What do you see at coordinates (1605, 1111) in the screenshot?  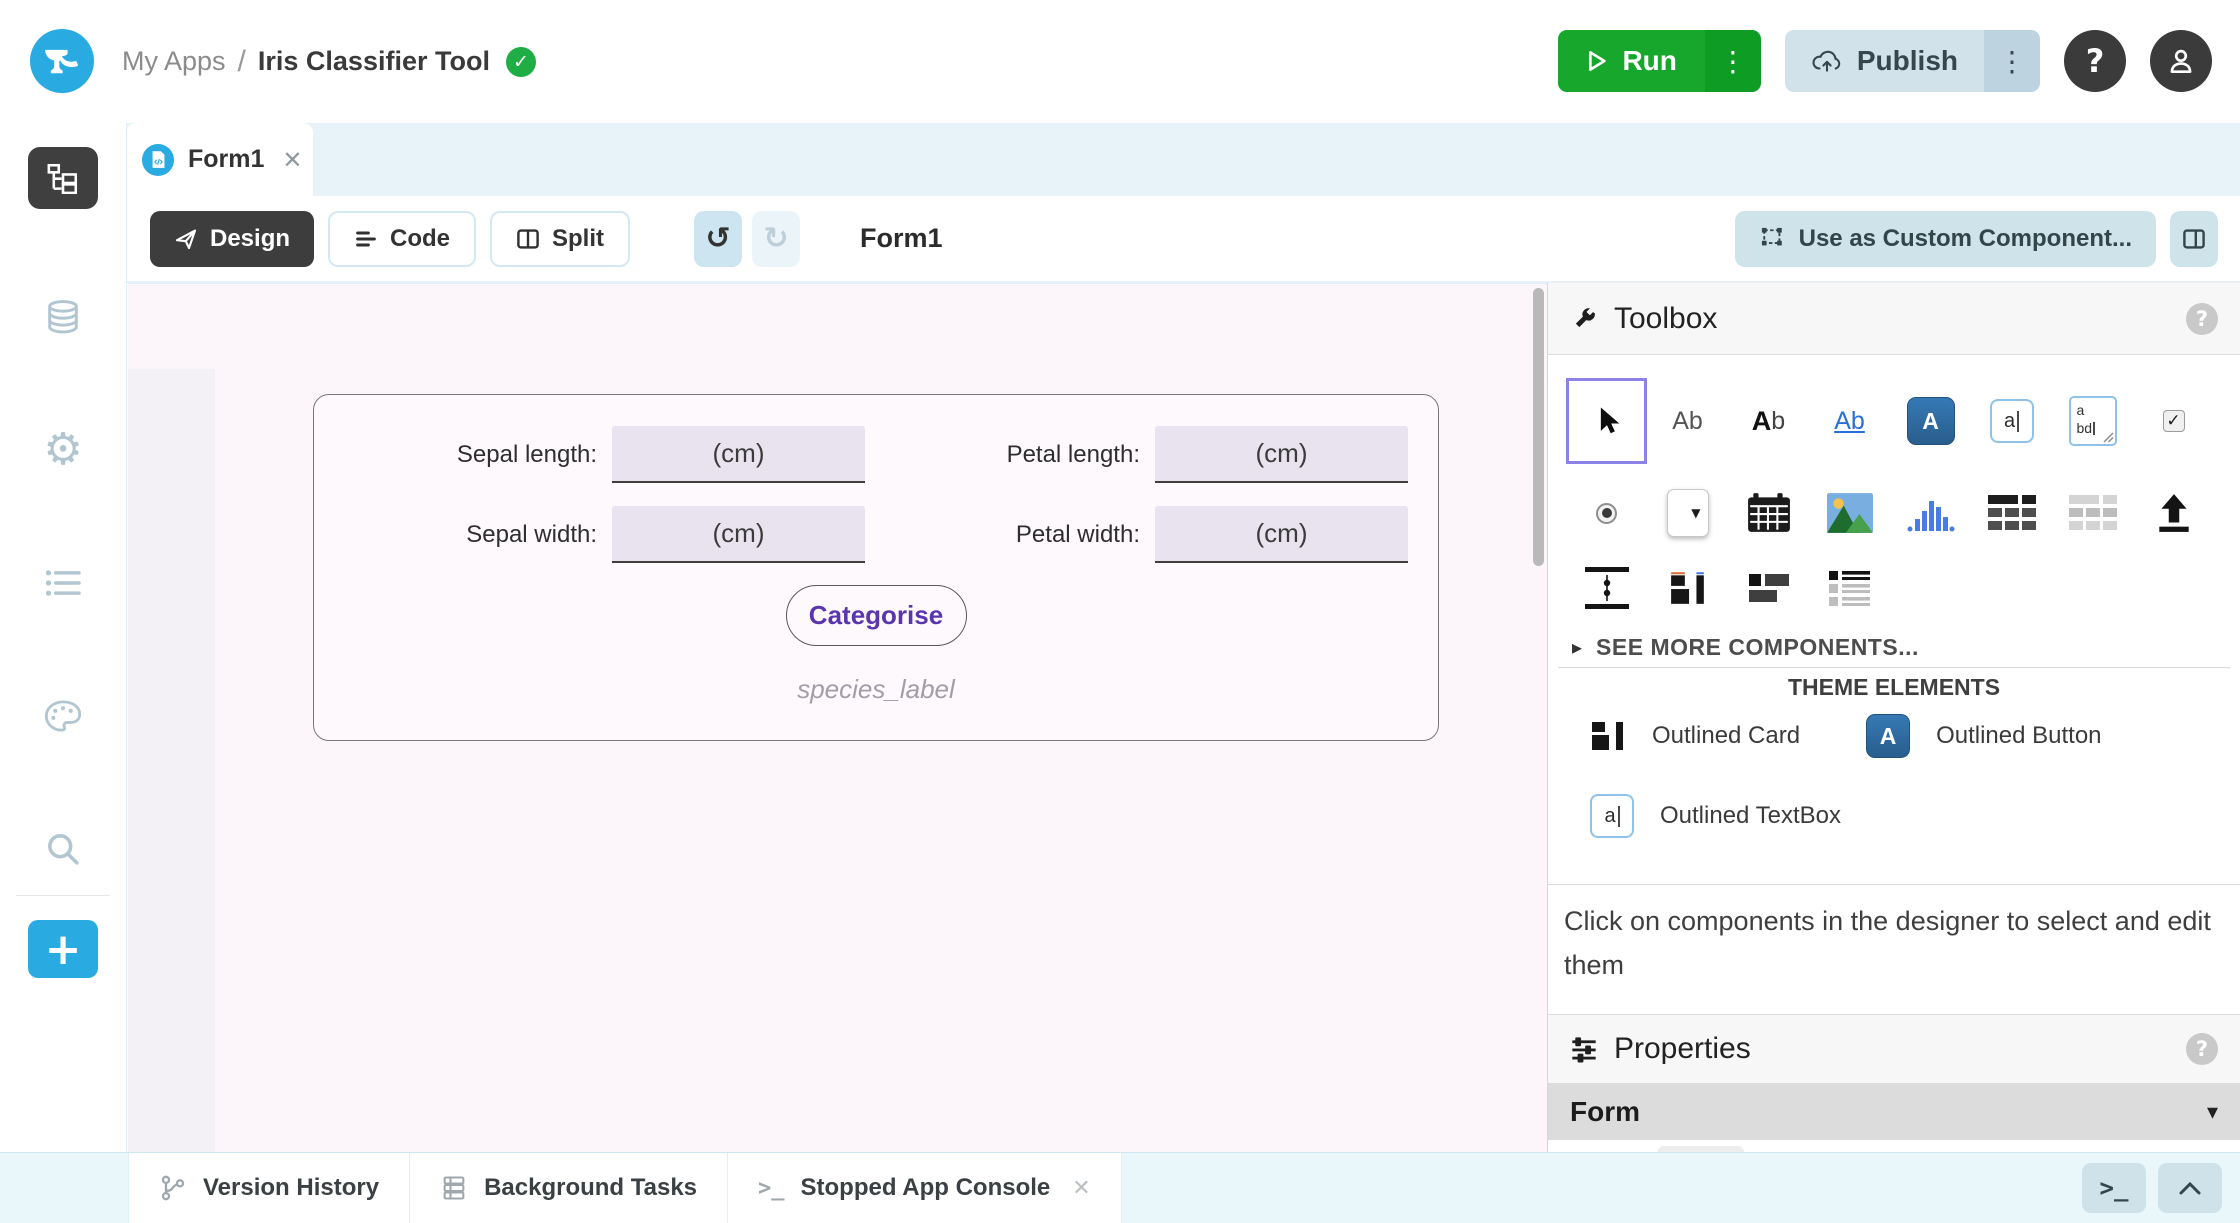 I see `component-selector-label: Form` at bounding box center [1605, 1111].